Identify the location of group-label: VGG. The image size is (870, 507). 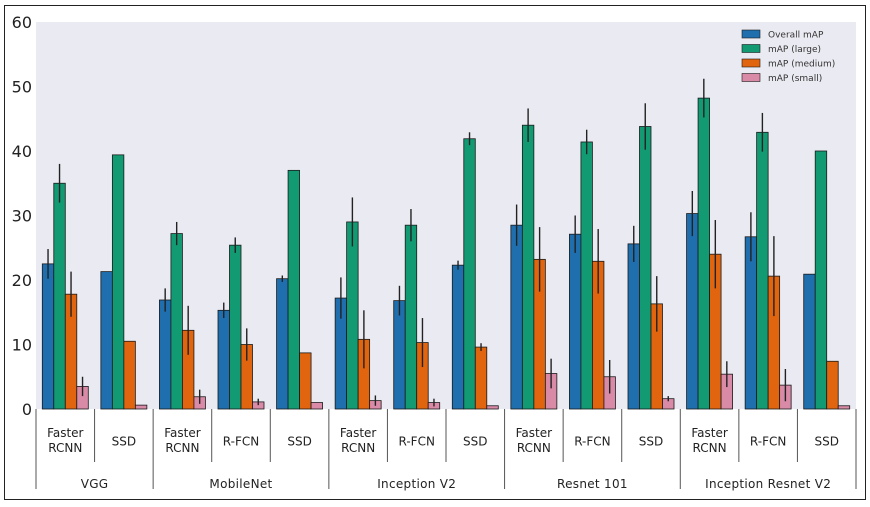
(95, 484).